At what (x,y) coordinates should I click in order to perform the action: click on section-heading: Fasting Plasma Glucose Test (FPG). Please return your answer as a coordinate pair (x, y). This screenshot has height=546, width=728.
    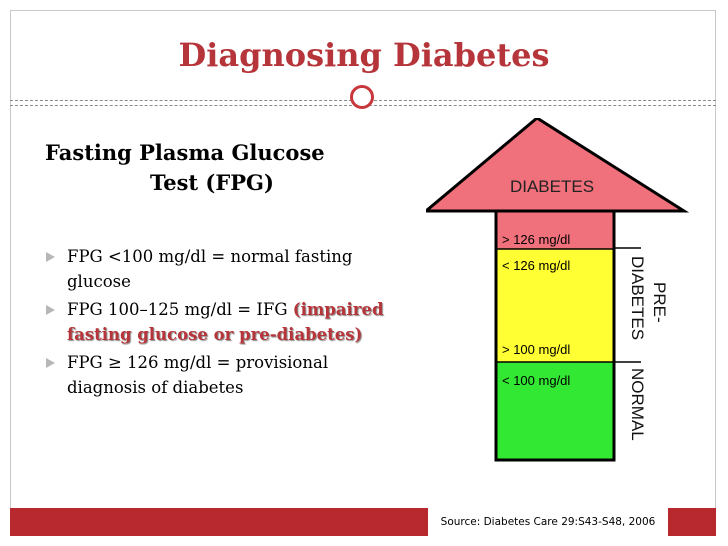
    Looking at the image, I should click on (217, 168).